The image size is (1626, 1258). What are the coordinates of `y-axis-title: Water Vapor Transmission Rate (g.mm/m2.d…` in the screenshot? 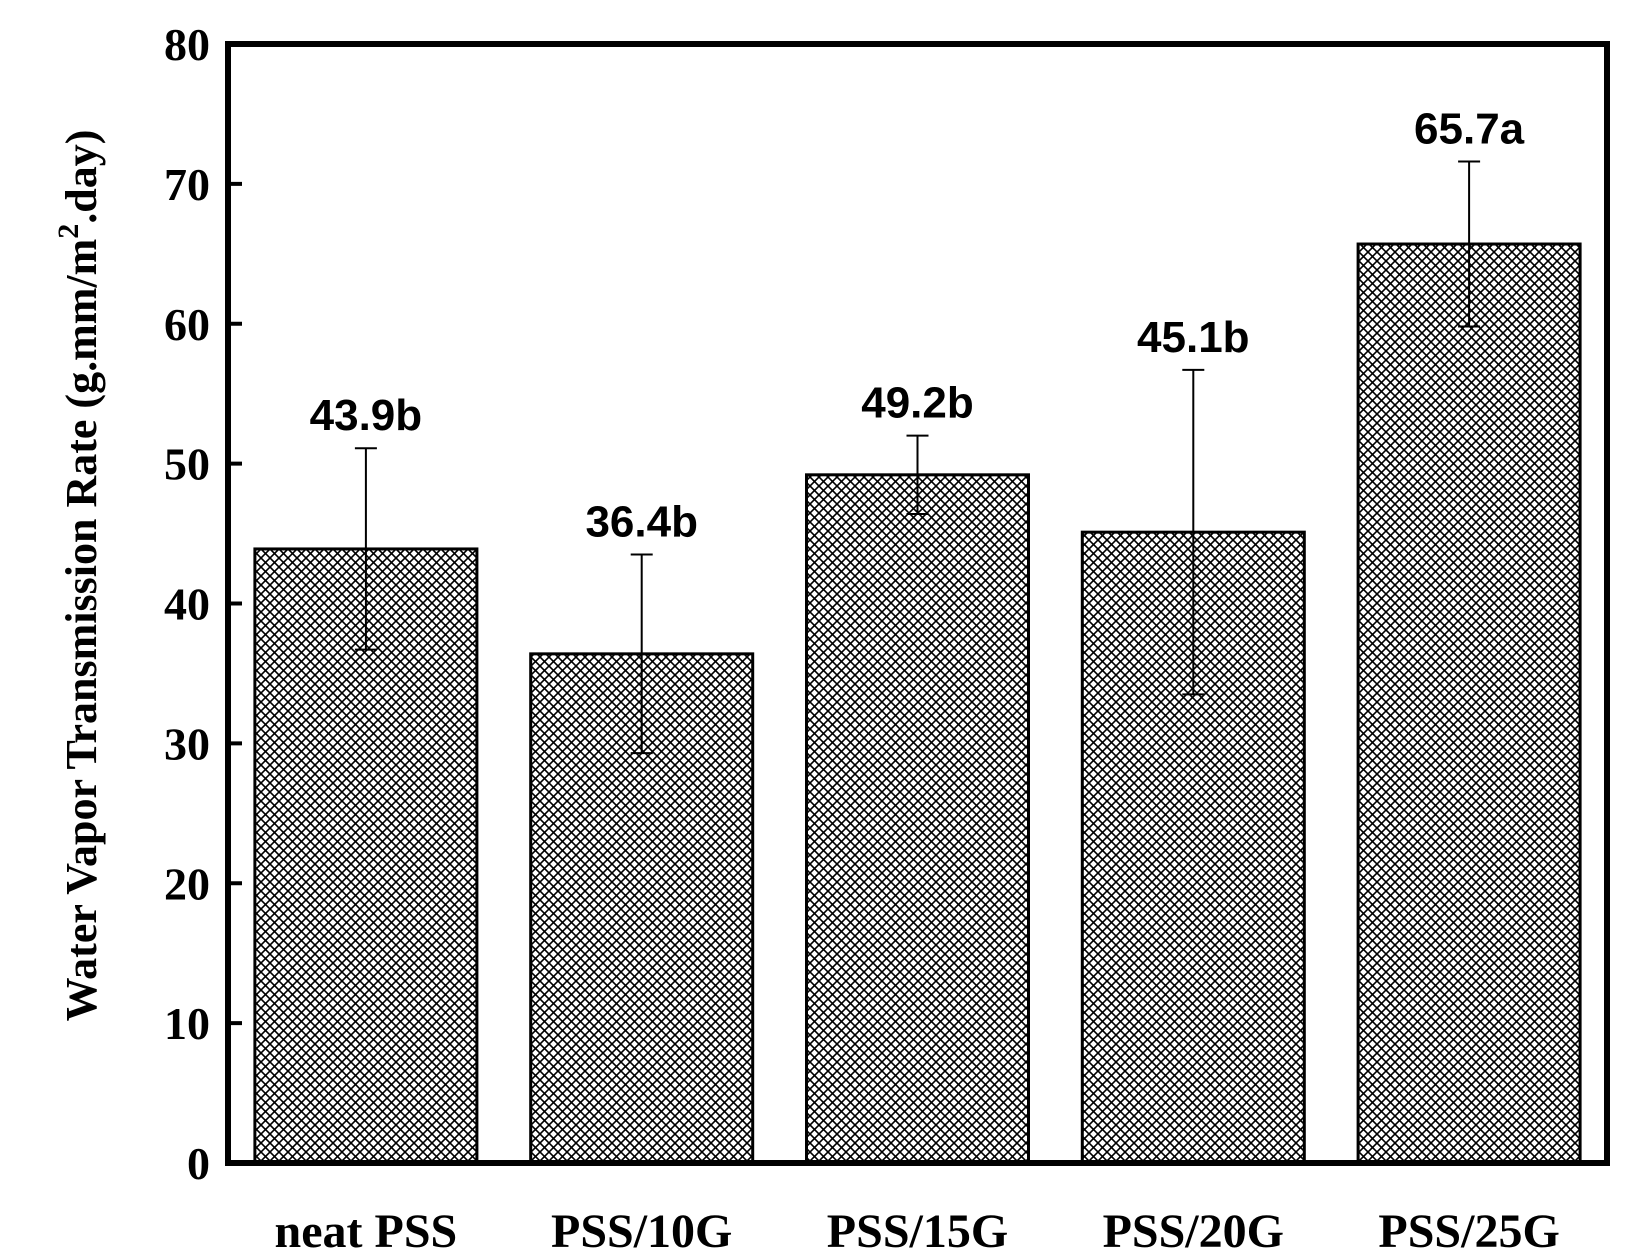 It's located at (79, 576).